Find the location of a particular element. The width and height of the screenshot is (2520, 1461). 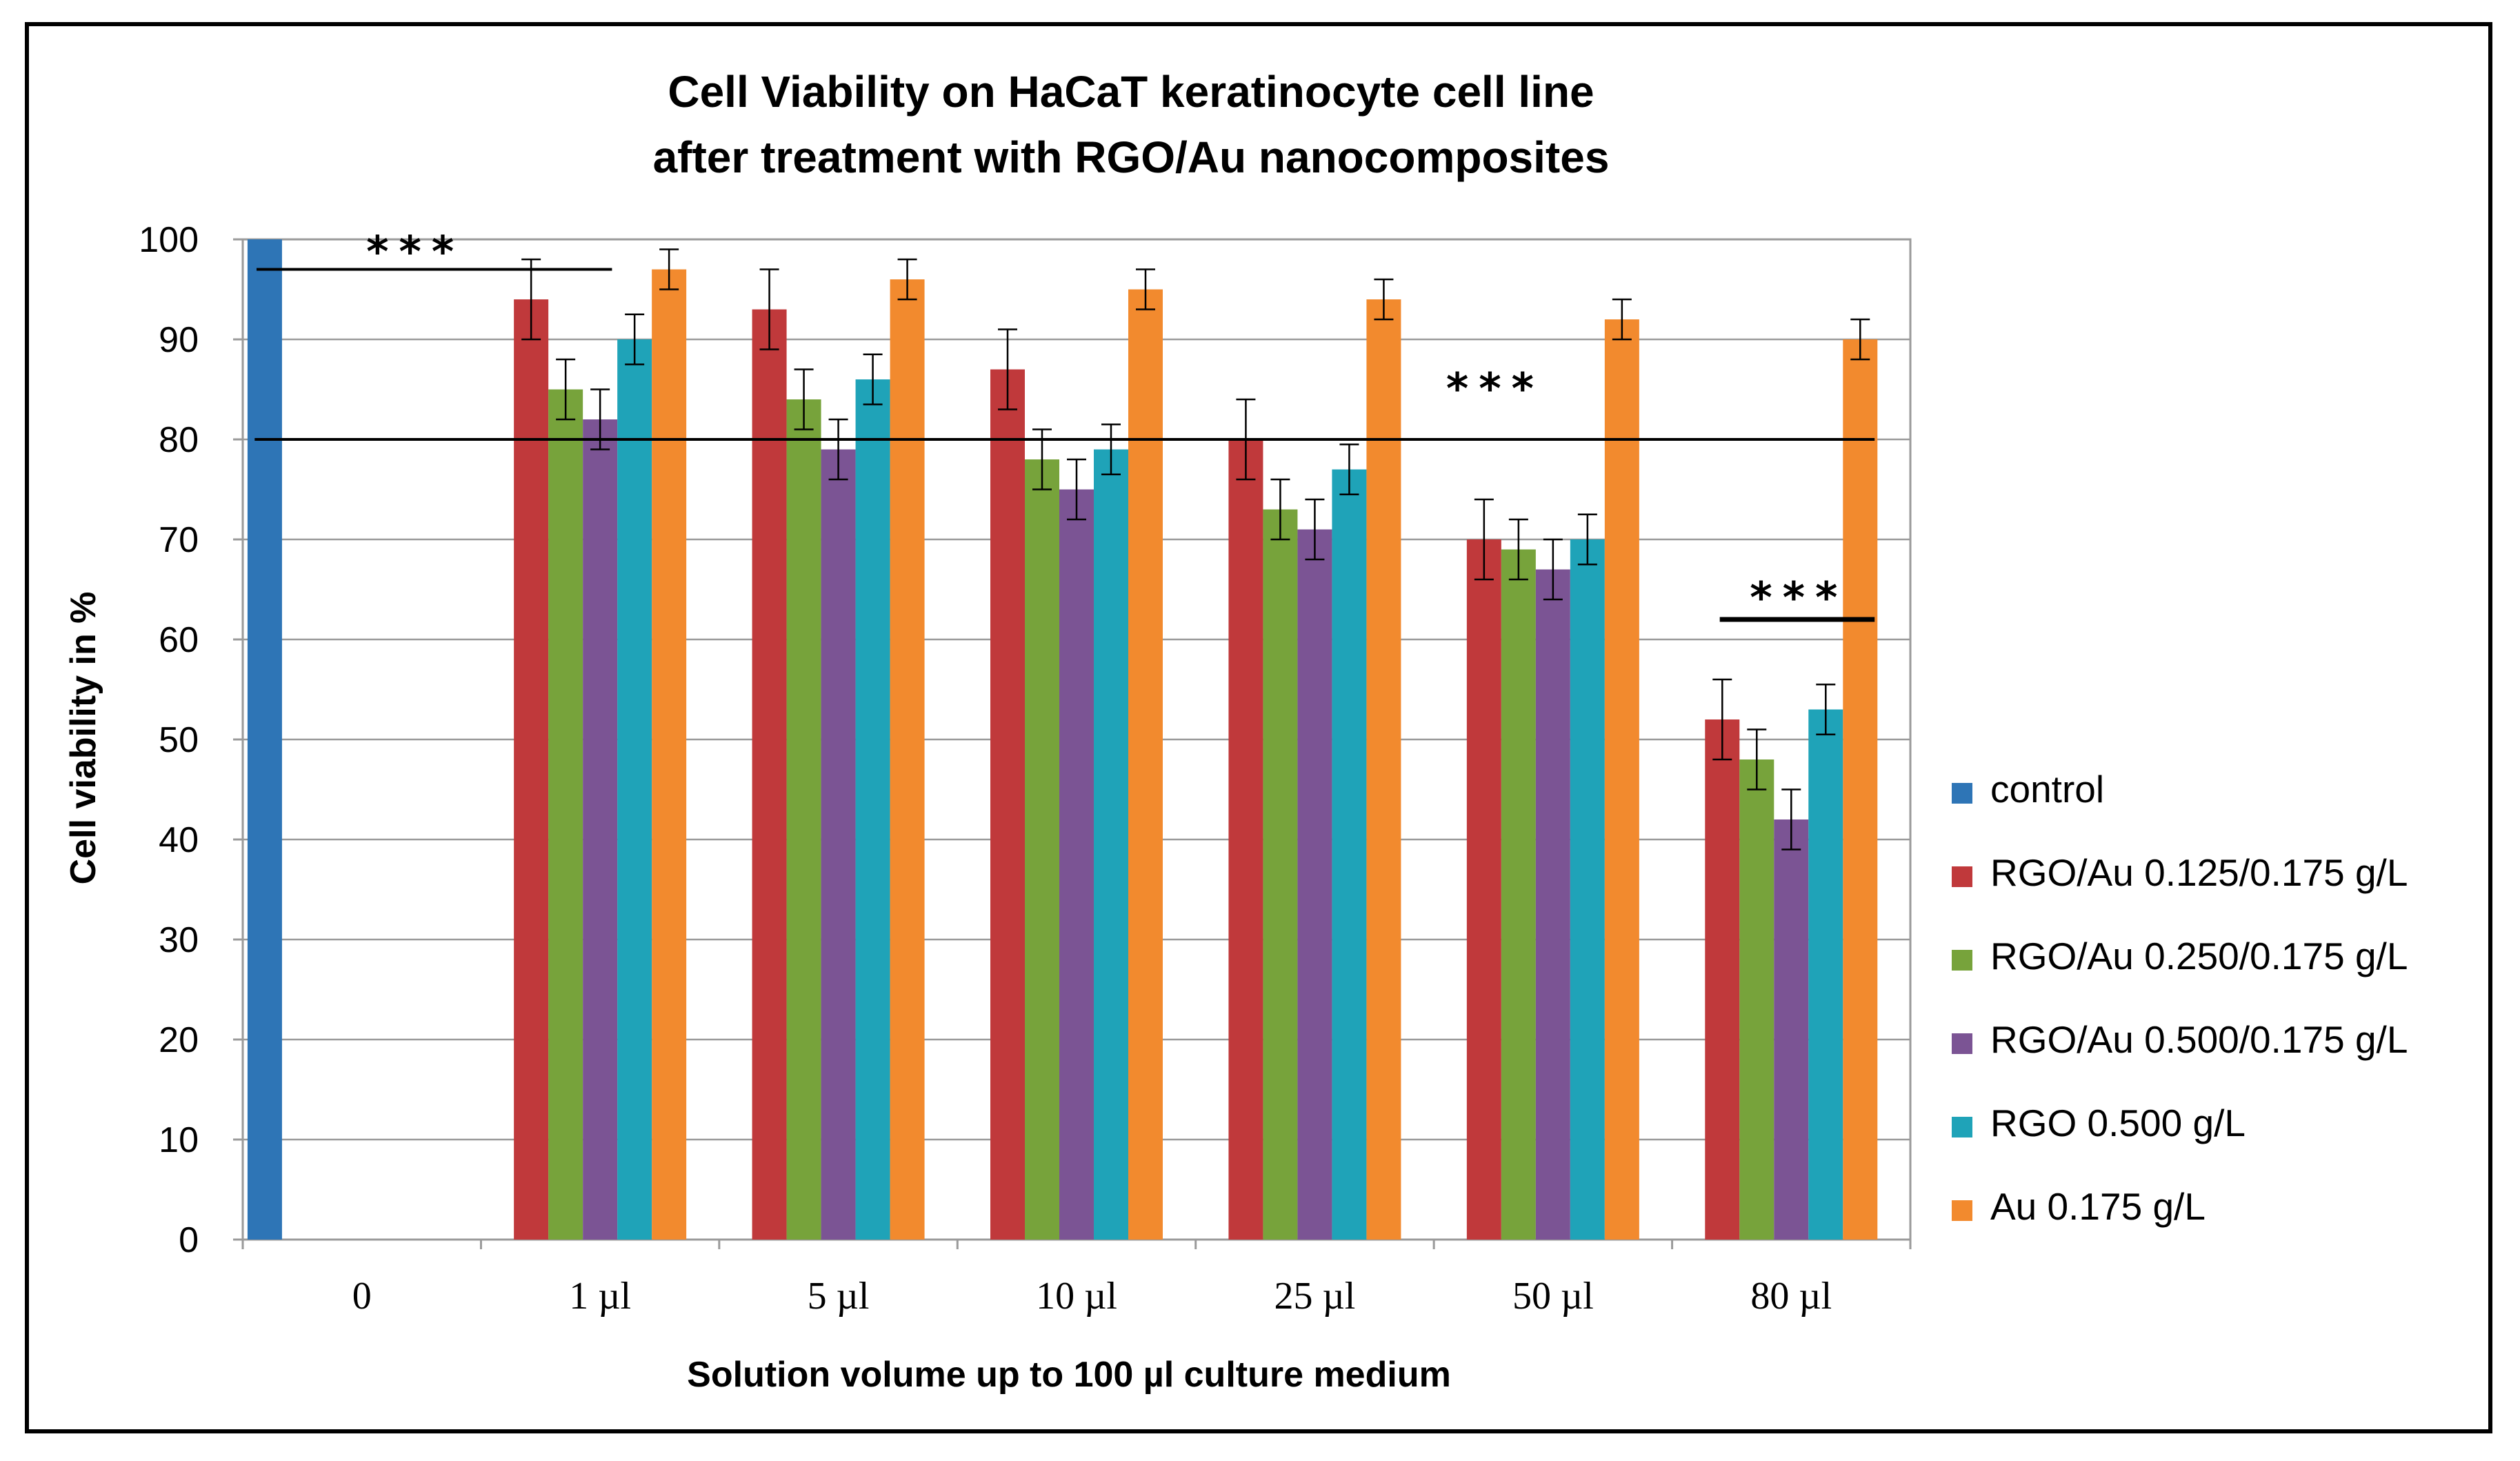

y-tick-label: 60 is located at coordinates (179, 640).